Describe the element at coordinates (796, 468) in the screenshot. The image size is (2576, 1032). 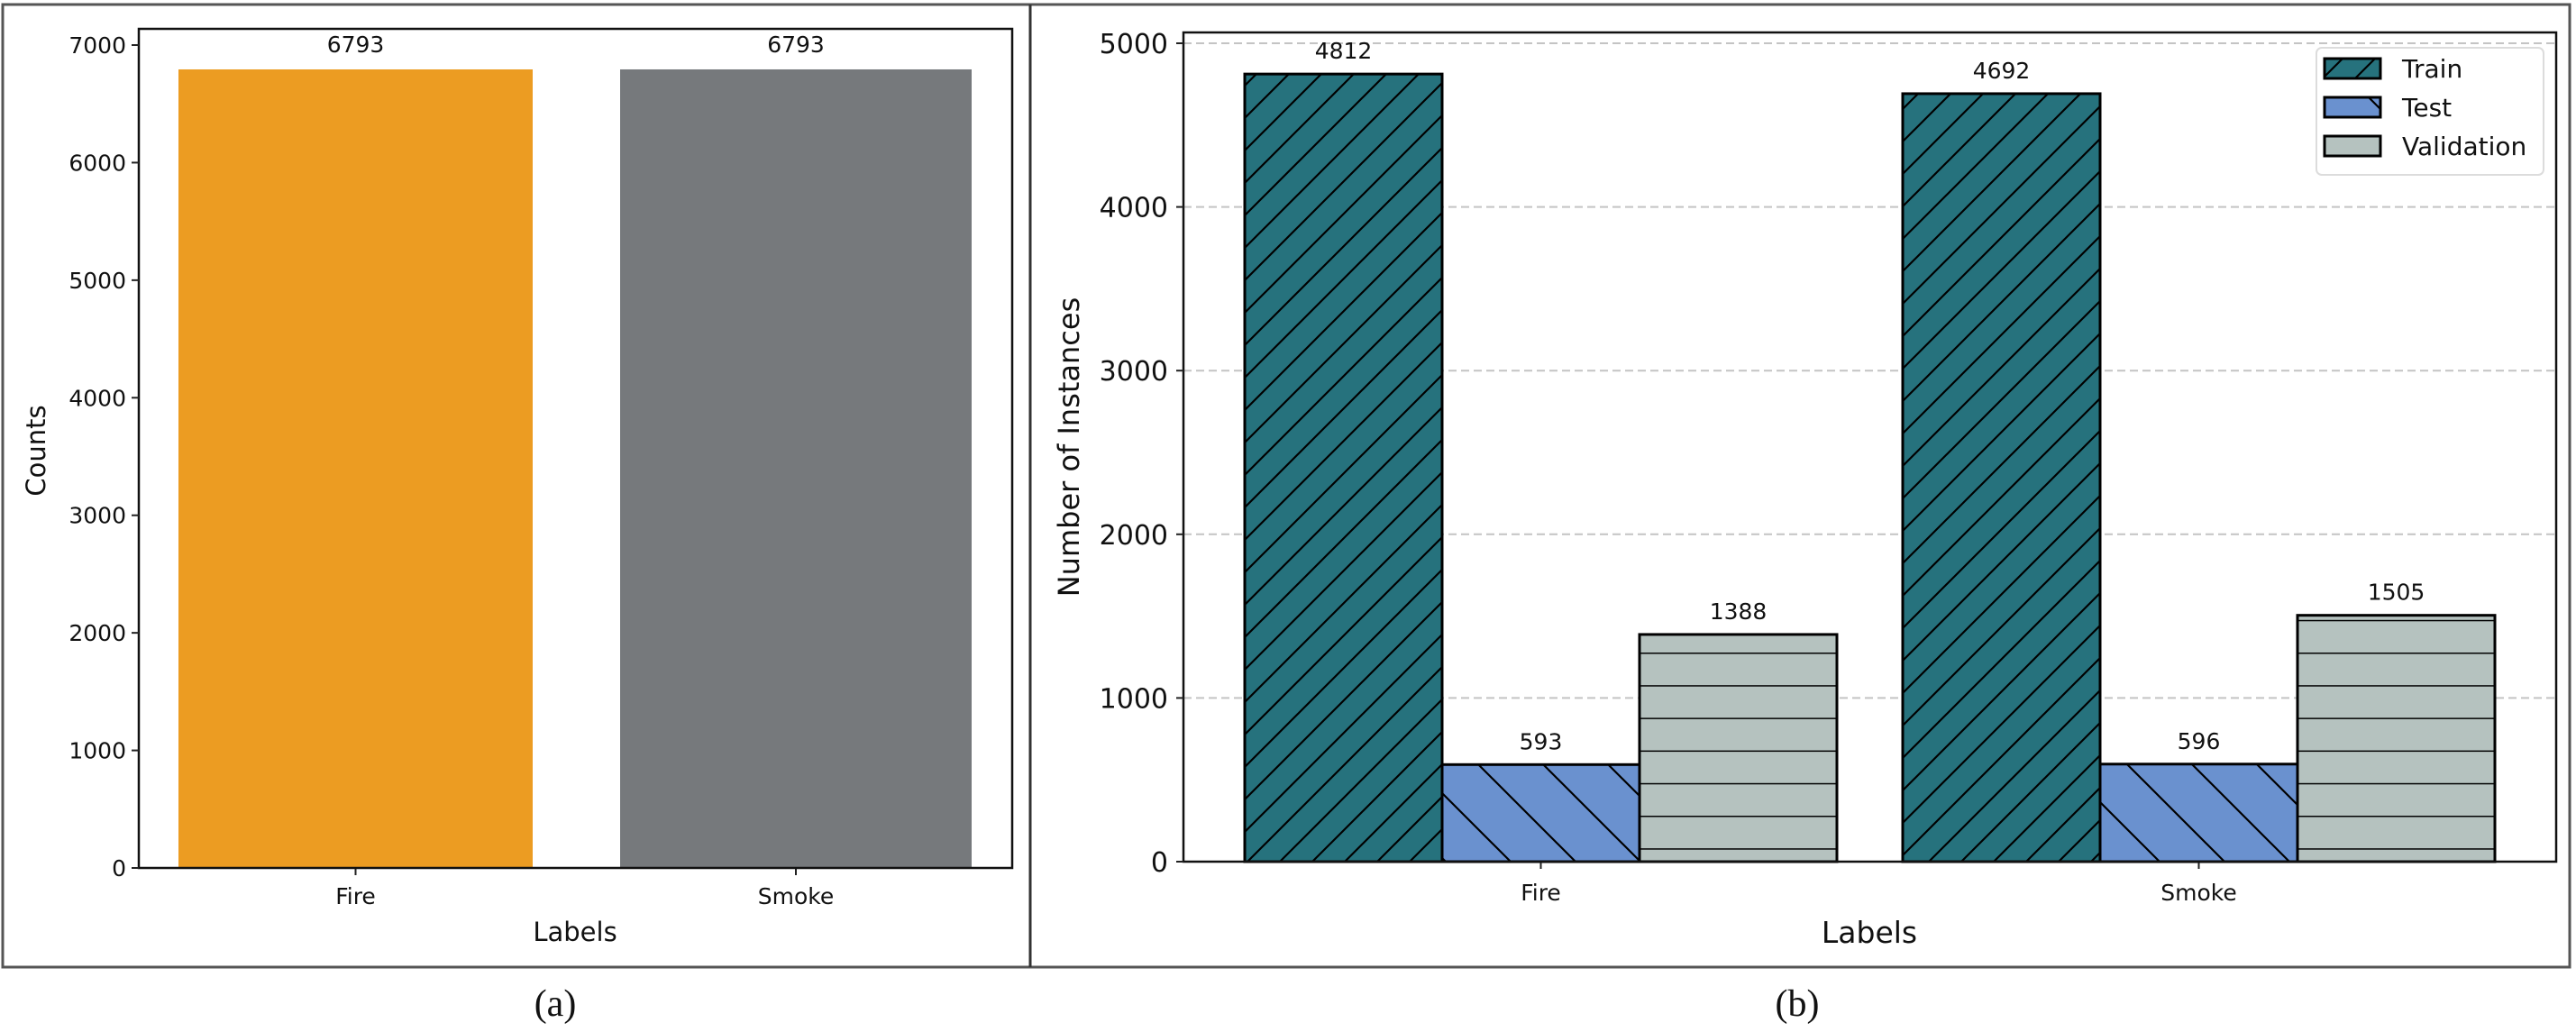
I see `bar-smoke` at that location.